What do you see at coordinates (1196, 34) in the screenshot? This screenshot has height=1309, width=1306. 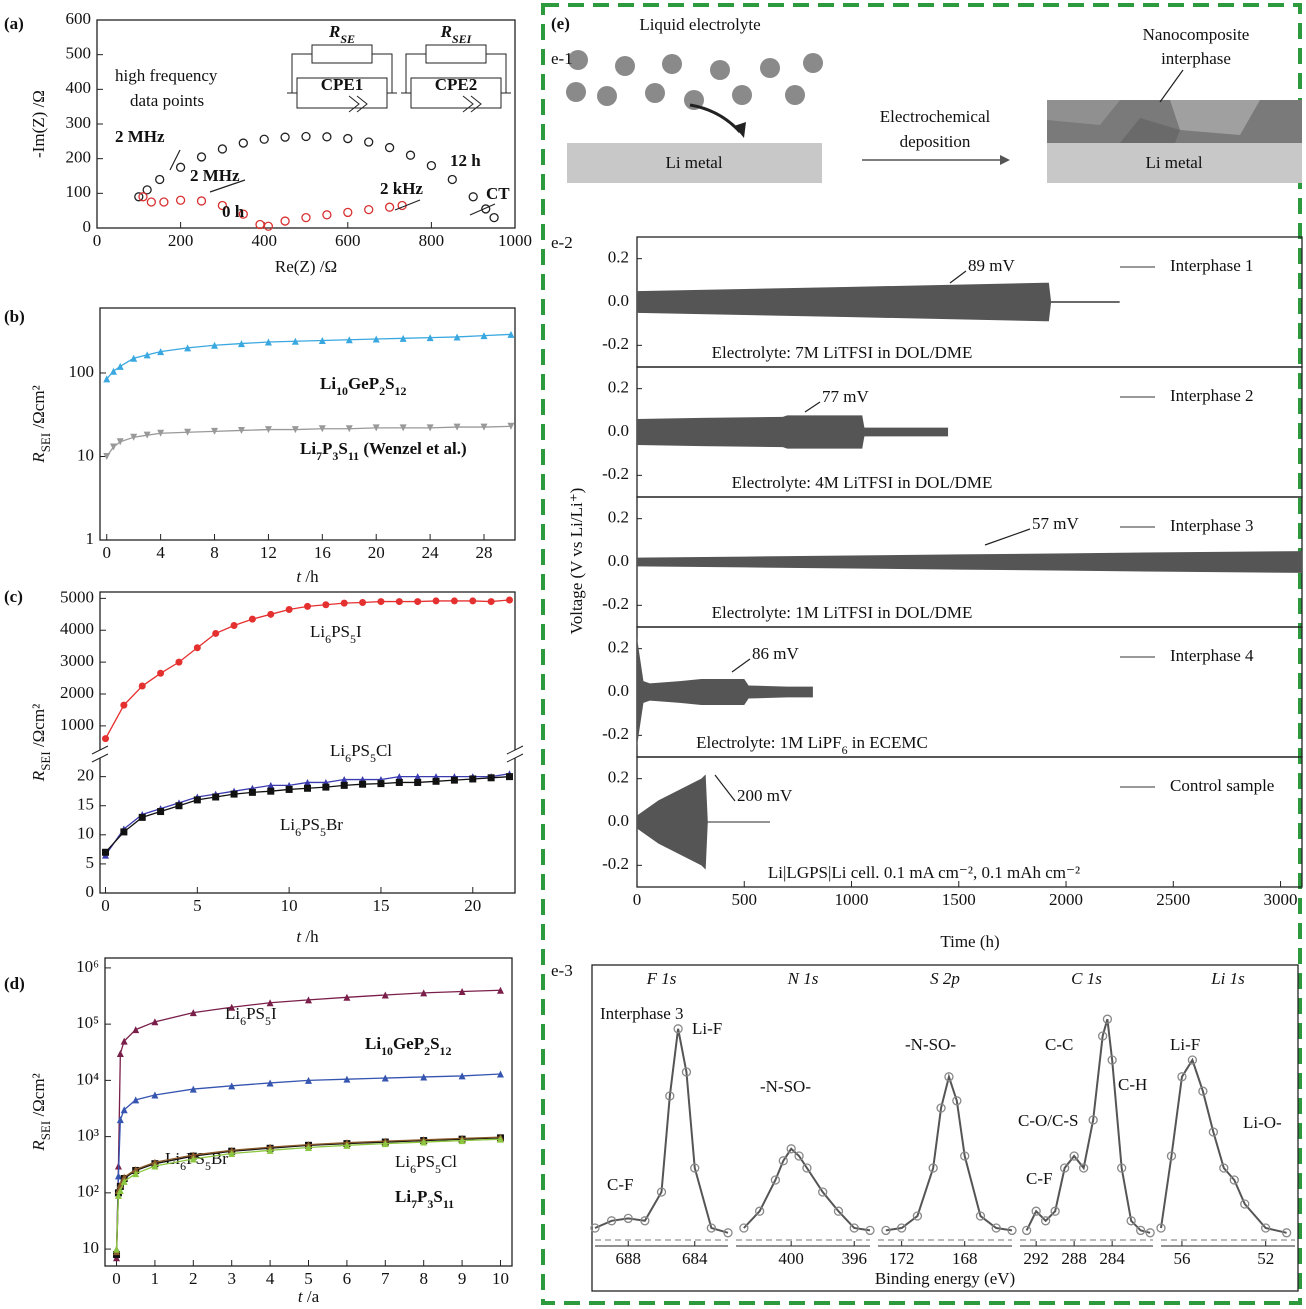 I see `diagram-label: Nanocomposite` at bounding box center [1196, 34].